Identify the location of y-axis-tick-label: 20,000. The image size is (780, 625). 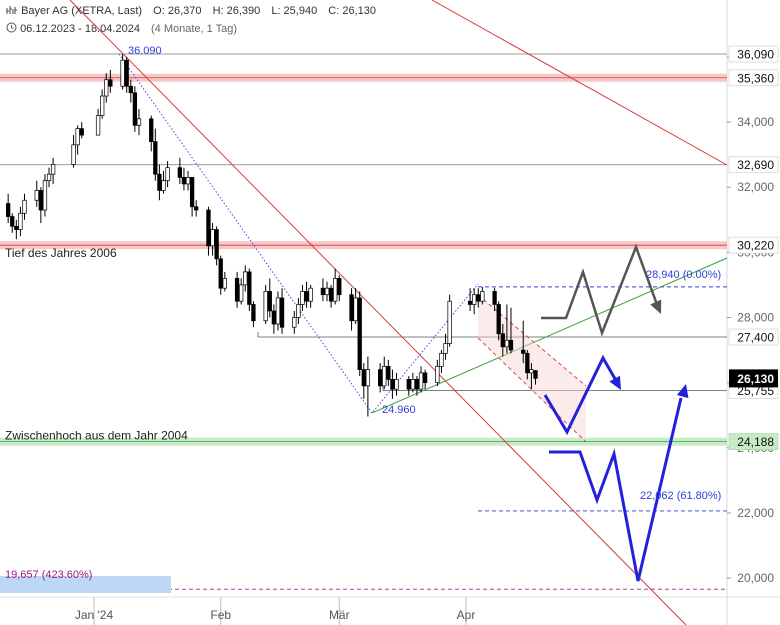
(755, 578).